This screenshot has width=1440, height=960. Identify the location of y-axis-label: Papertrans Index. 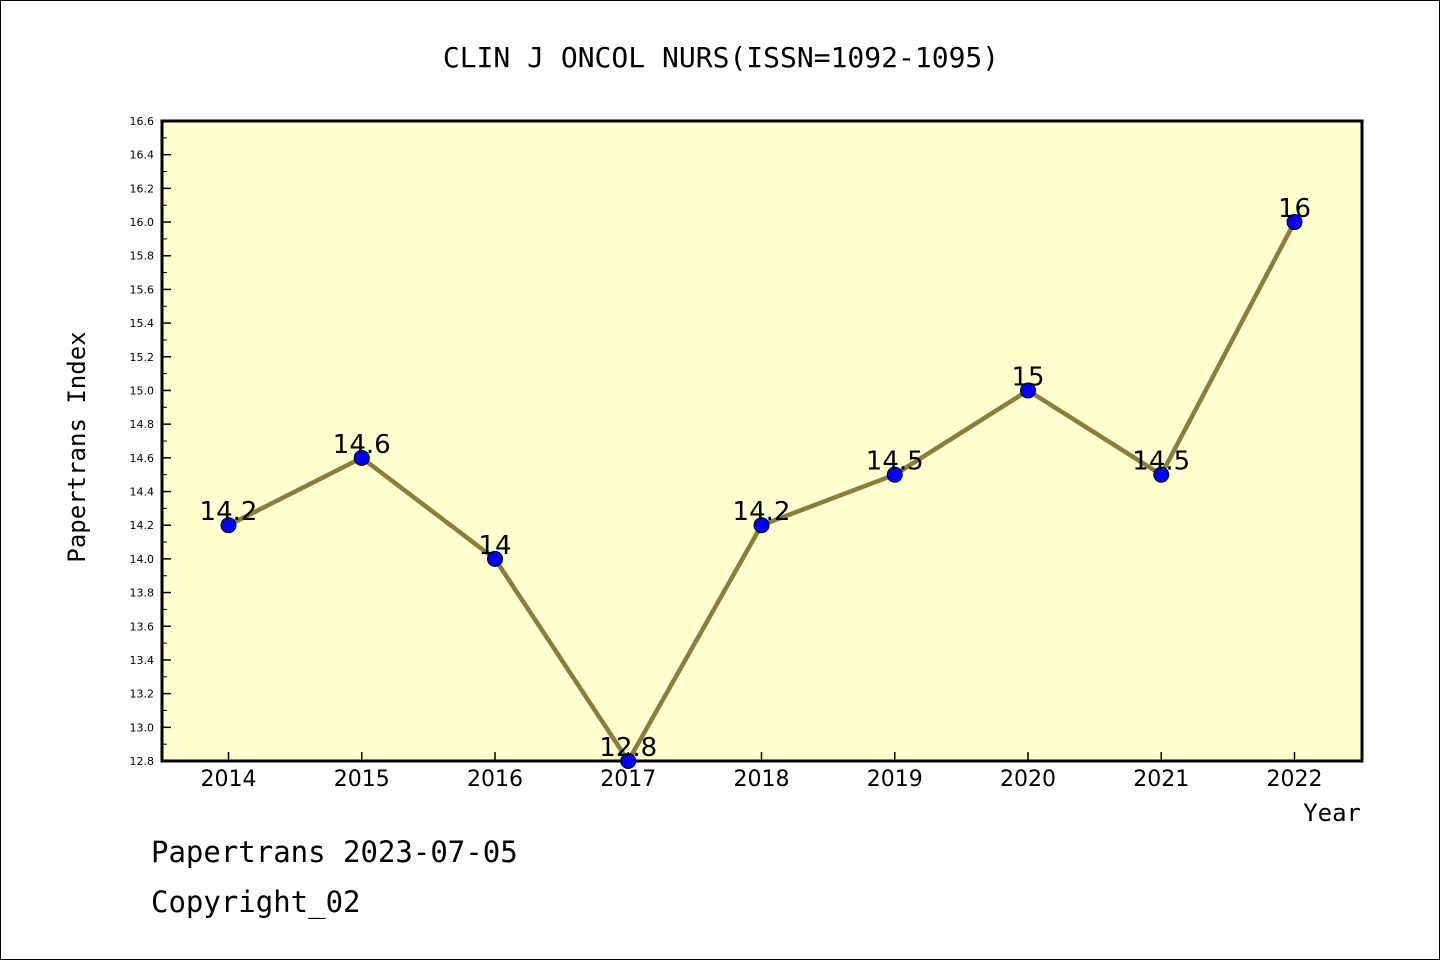
(77, 446).